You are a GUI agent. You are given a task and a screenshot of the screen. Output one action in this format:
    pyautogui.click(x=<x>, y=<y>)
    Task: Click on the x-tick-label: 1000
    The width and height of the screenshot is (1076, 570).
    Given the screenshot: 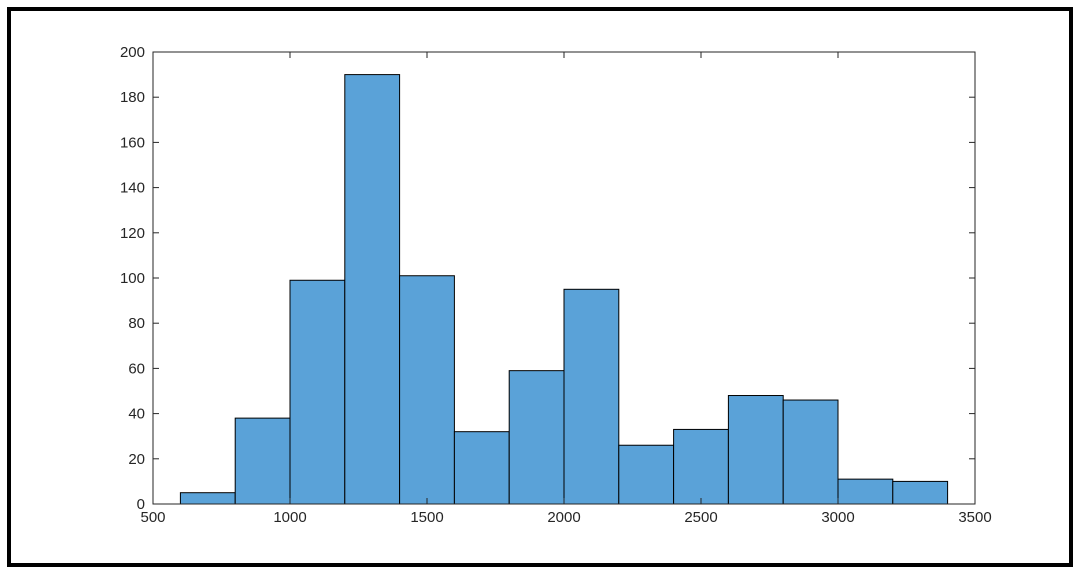 What is the action you would take?
    pyautogui.click(x=289, y=517)
    